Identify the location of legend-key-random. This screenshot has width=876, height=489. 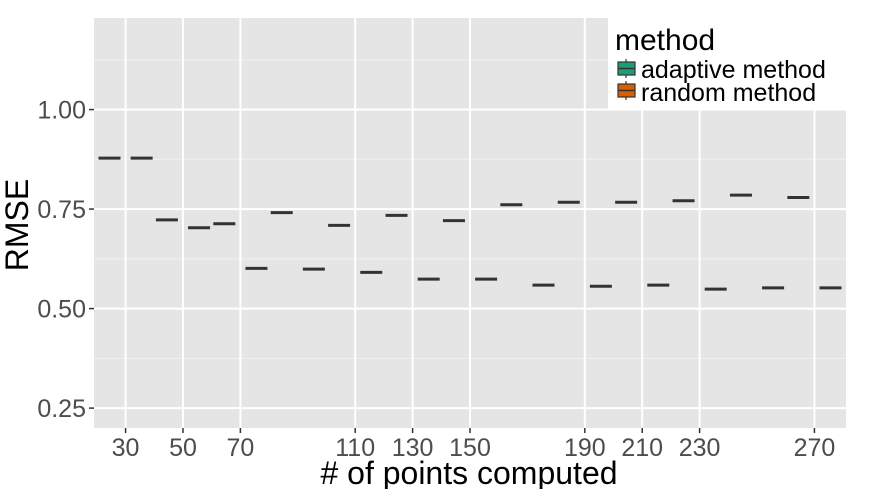
(626, 90).